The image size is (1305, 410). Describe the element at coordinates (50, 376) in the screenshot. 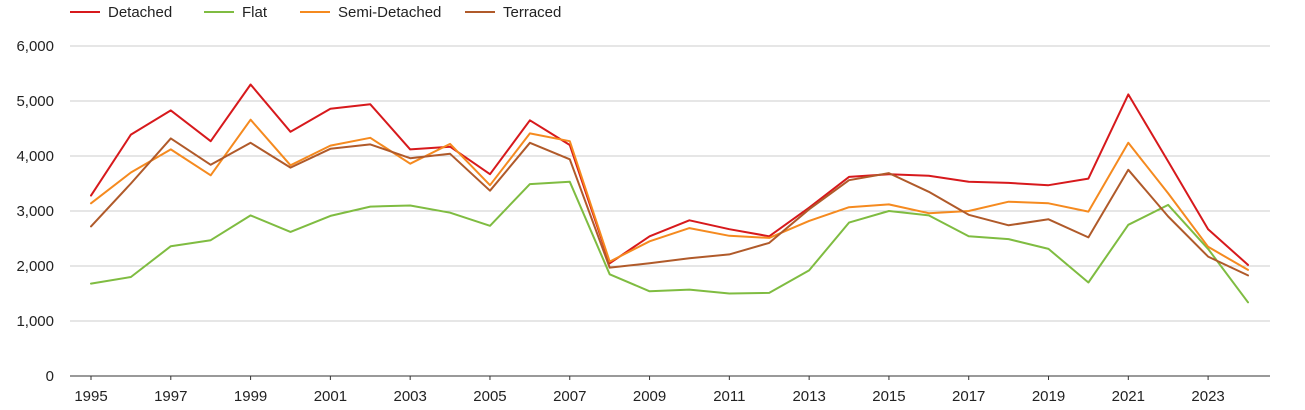

I see `y-tick-label: 0` at that location.